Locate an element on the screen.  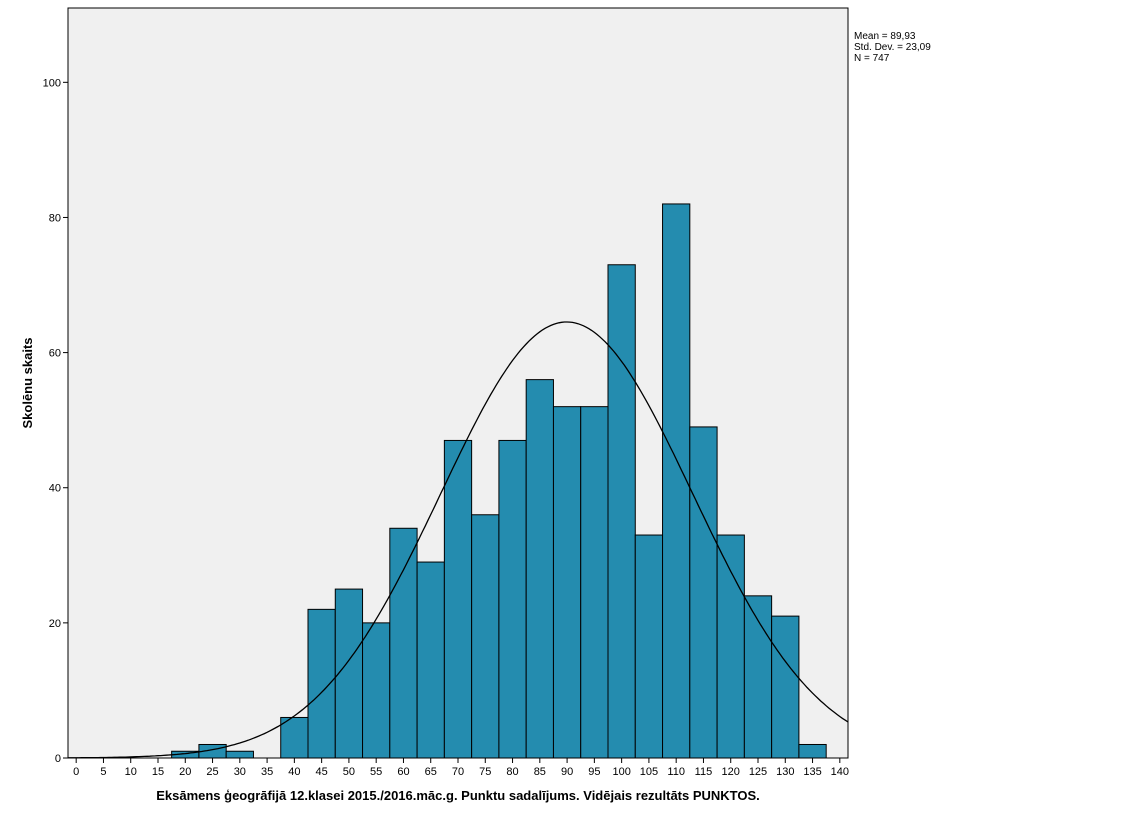
y-tick-label: 60 is located at coordinates (55, 354).